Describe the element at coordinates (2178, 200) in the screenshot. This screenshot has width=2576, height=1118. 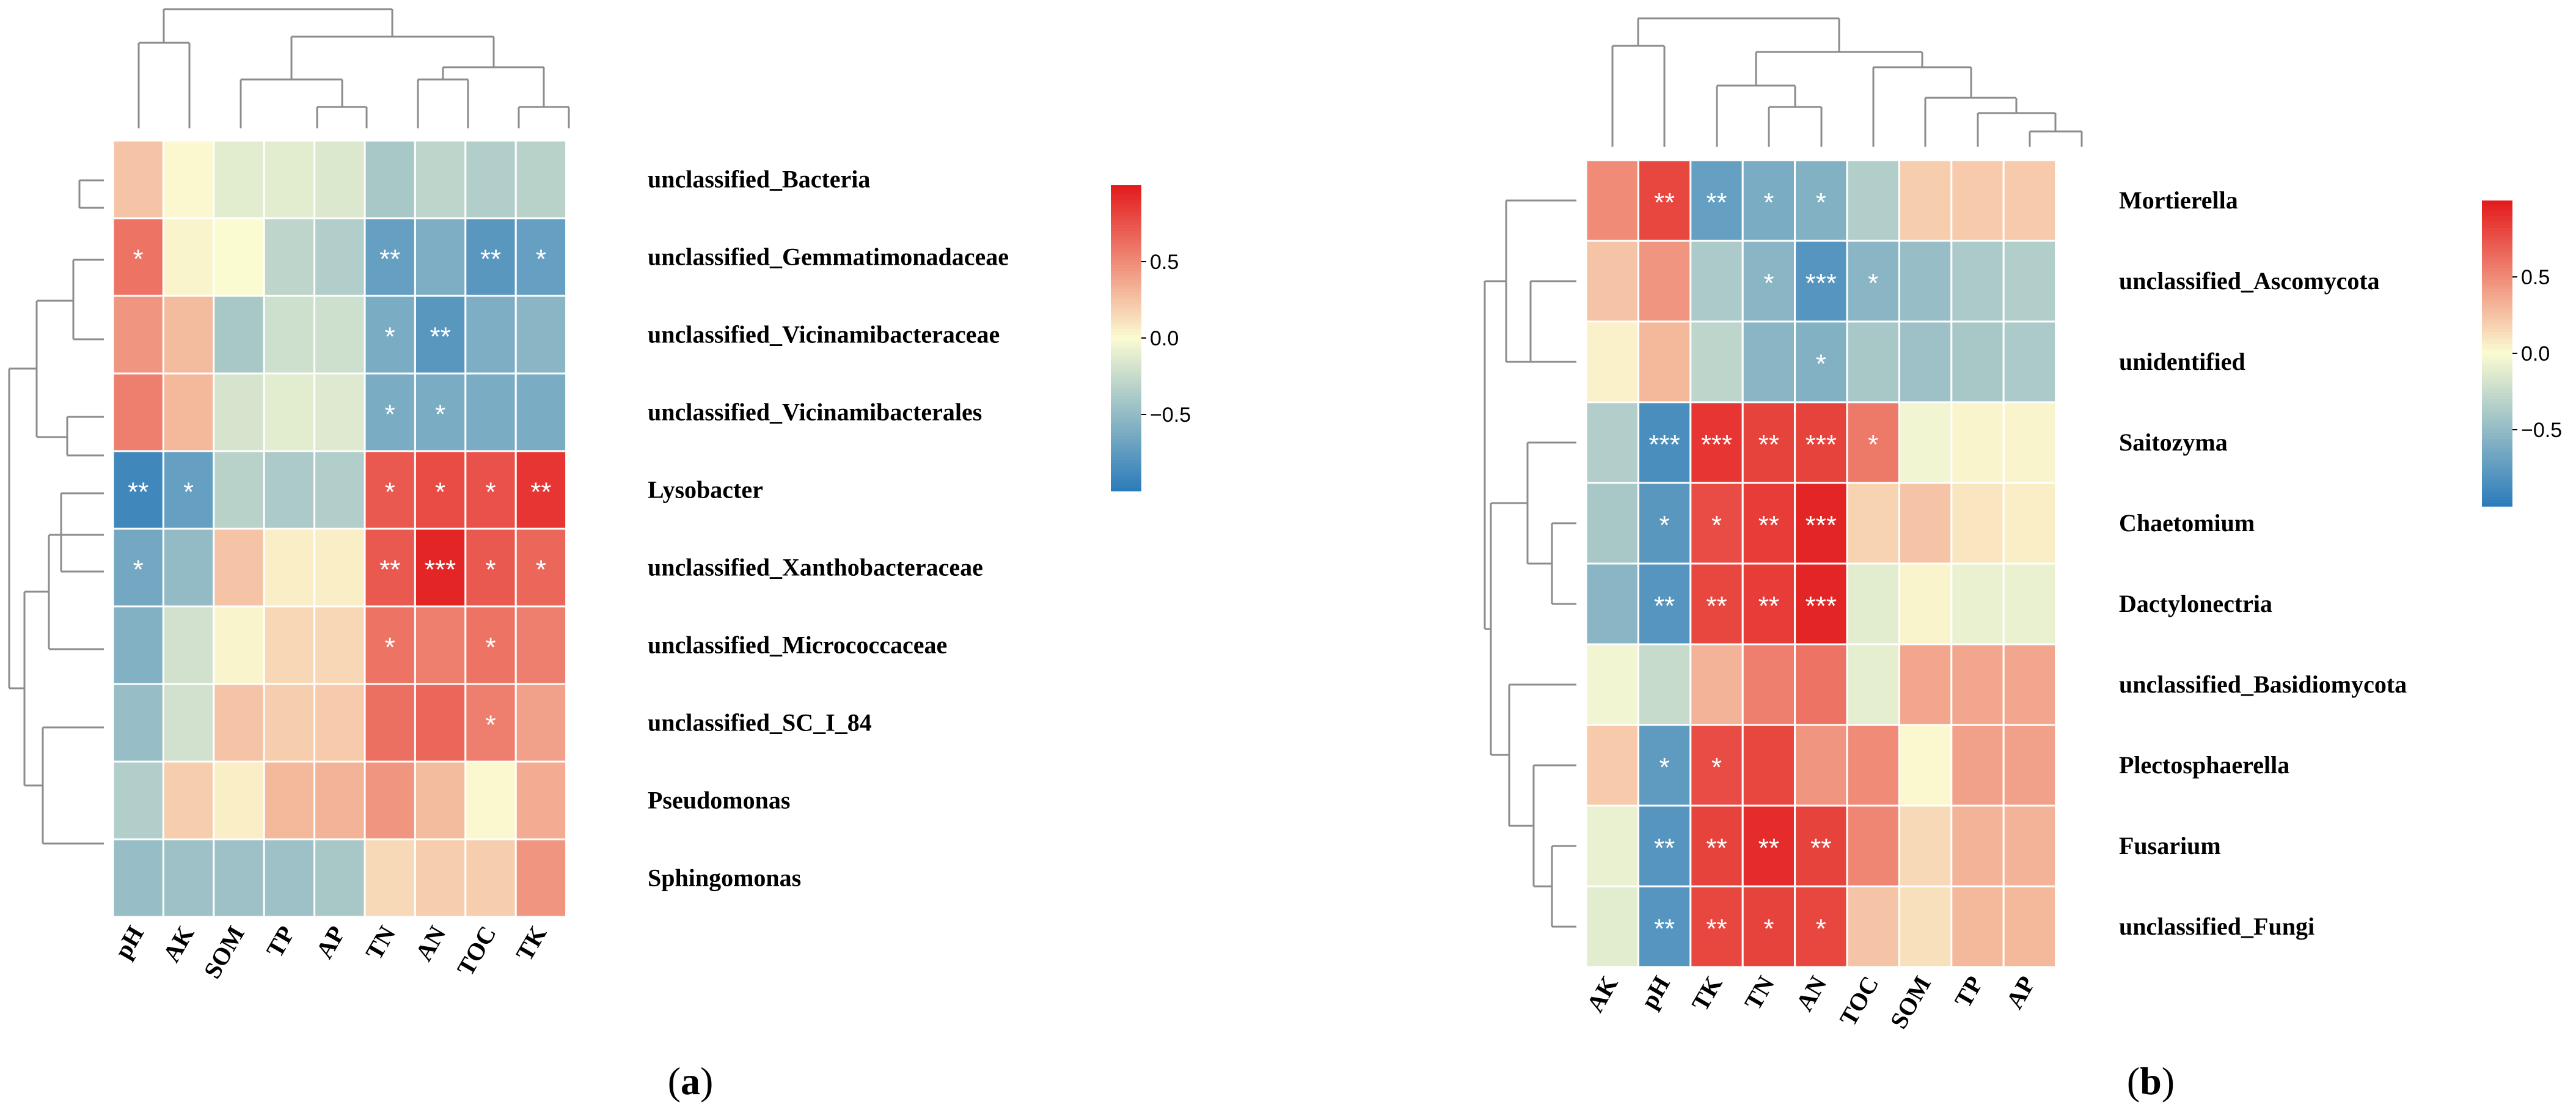
I see `row-label-mortierella: Mortierella` at that location.